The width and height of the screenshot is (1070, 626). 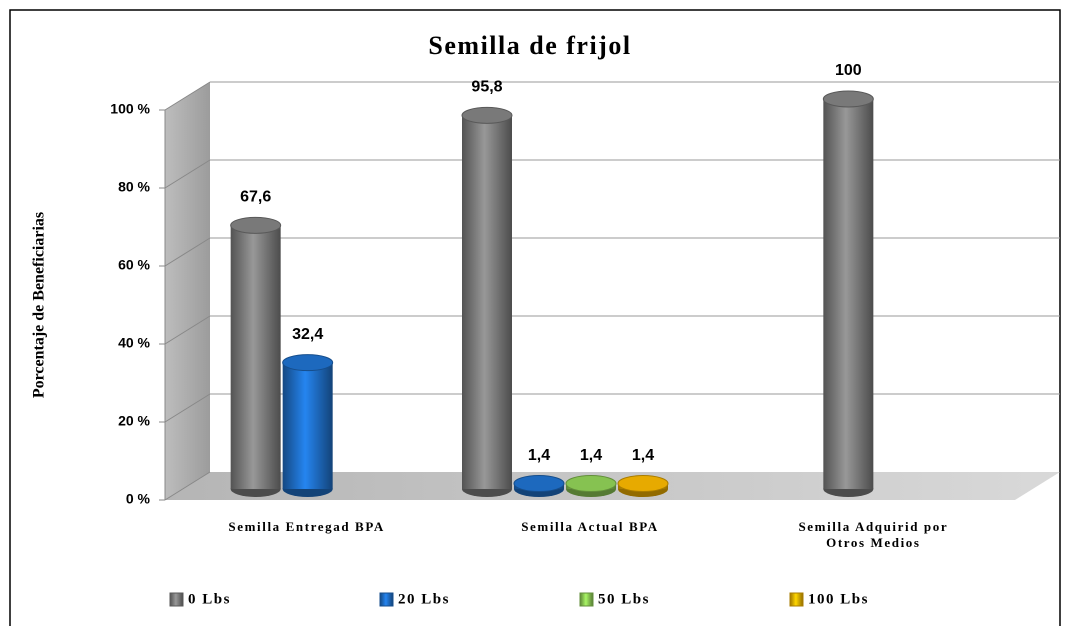 I want to click on y-tick-label: 0 %, so click(x=138, y=499).